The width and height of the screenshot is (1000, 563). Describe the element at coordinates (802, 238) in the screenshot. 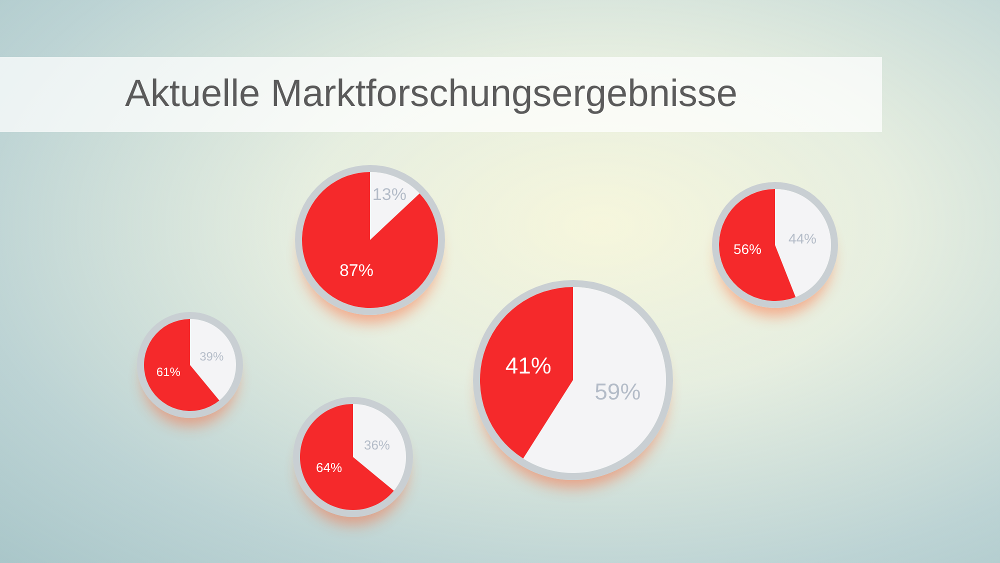

I see `data-label: 44%` at that location.